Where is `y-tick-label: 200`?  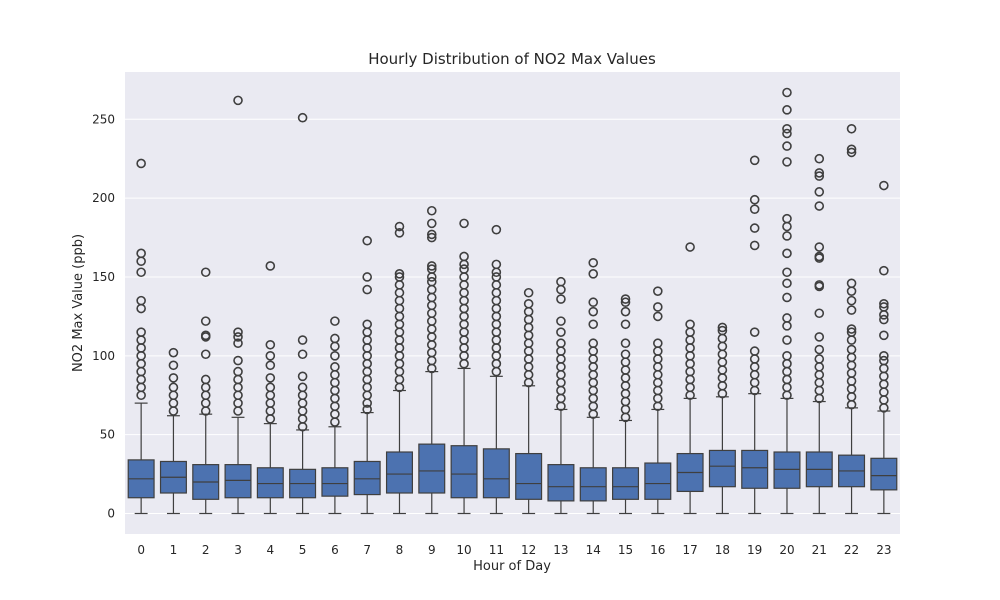 y-tick-label: 200 is located at coordinates (103, 198).